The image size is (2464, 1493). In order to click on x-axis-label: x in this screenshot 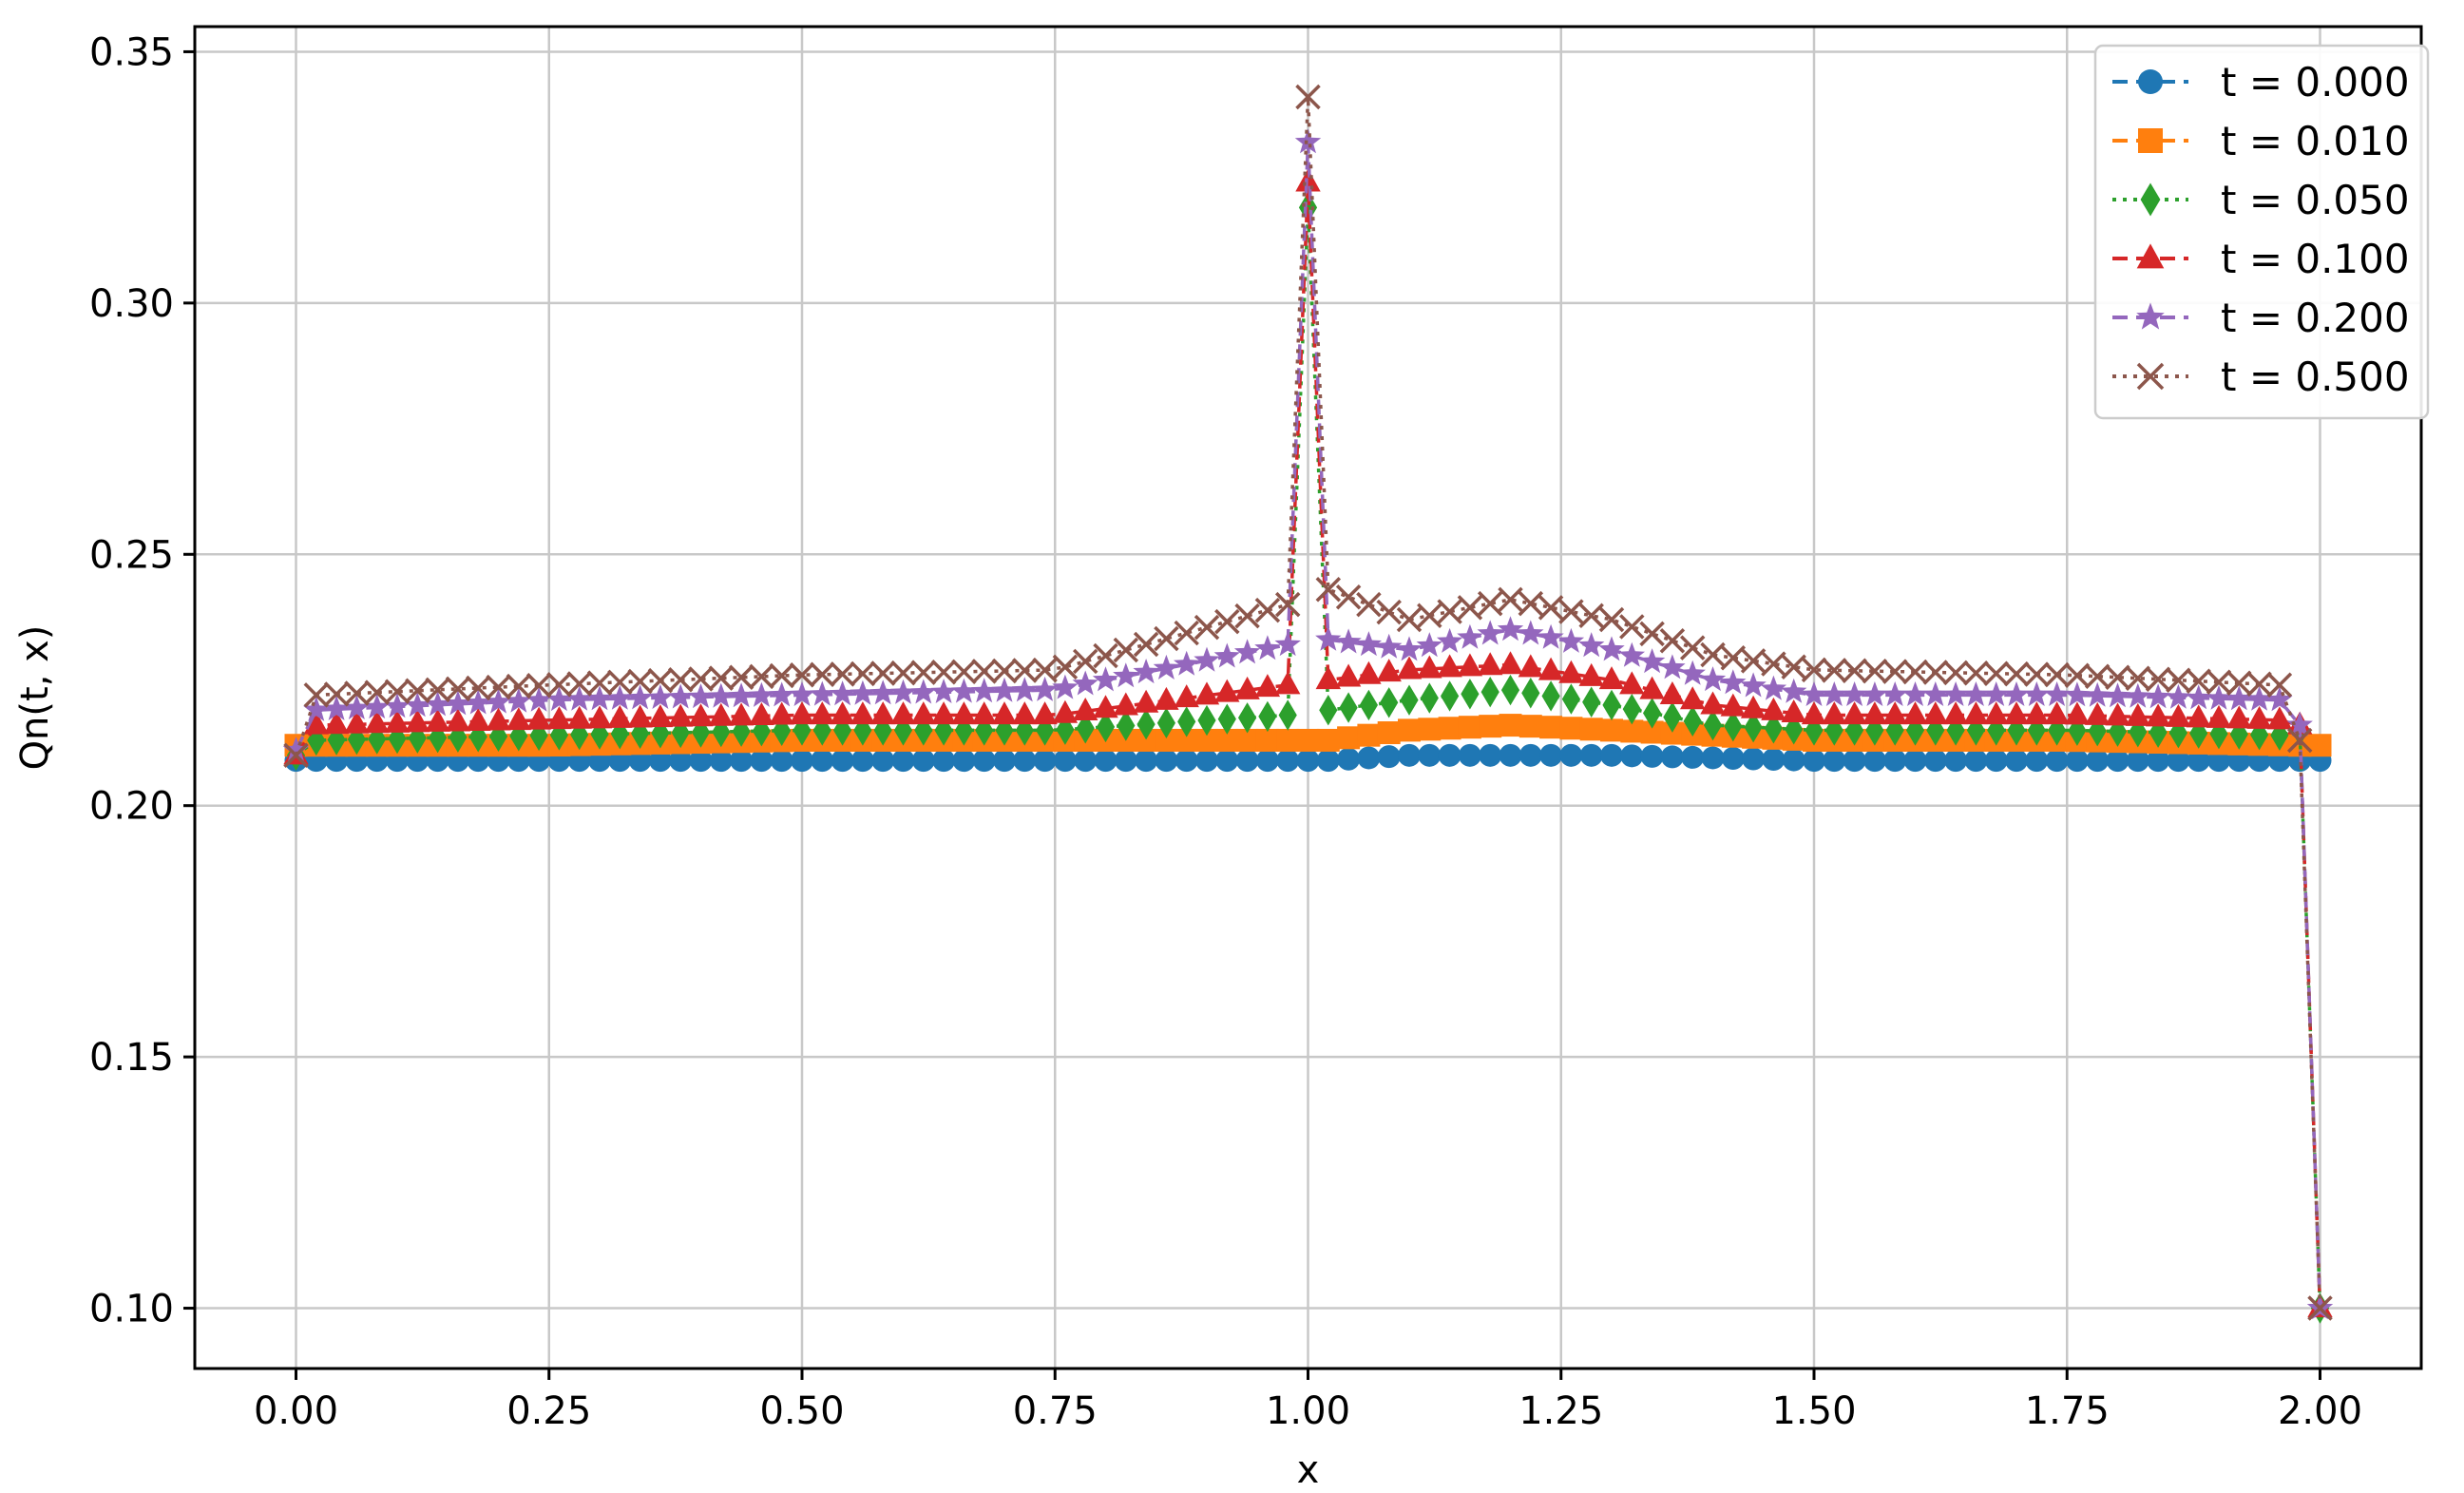, I will do `click(1308, 1470)`.